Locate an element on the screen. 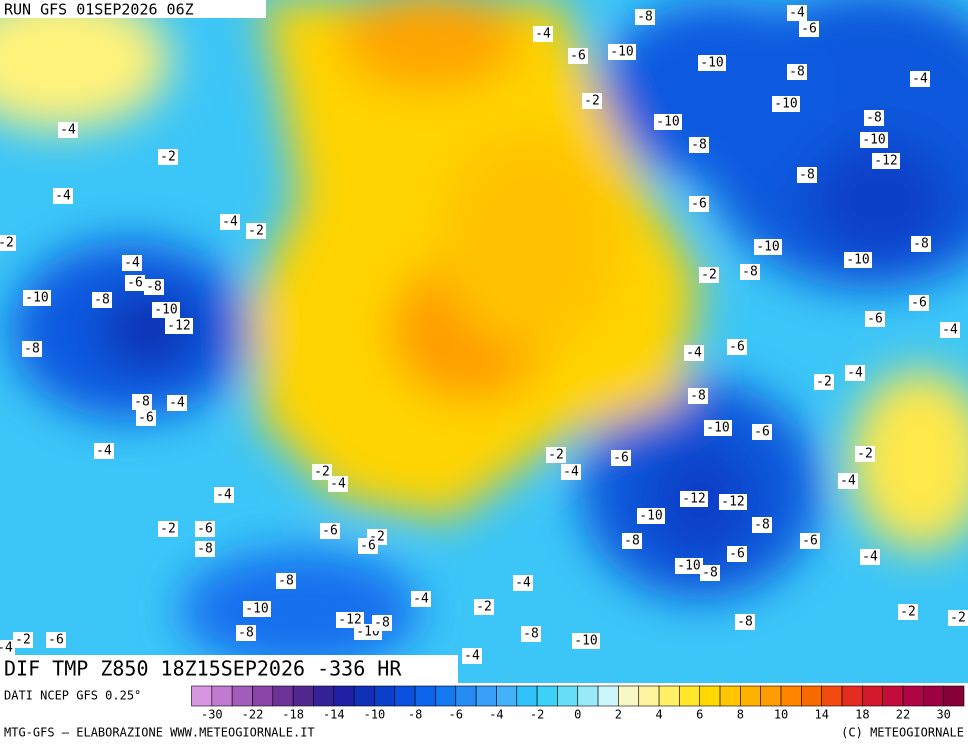 The image size is (968, 749). colorbar-tick-label: 4 is located at coordinates (658, 715).